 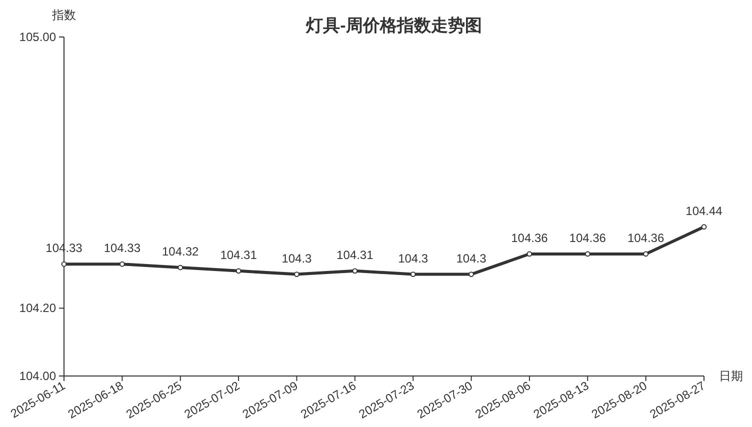 What do you see at coordinates (122, 248) in the screenshot?
I see `data-label: 104.33` at bounding box center [122, 248].